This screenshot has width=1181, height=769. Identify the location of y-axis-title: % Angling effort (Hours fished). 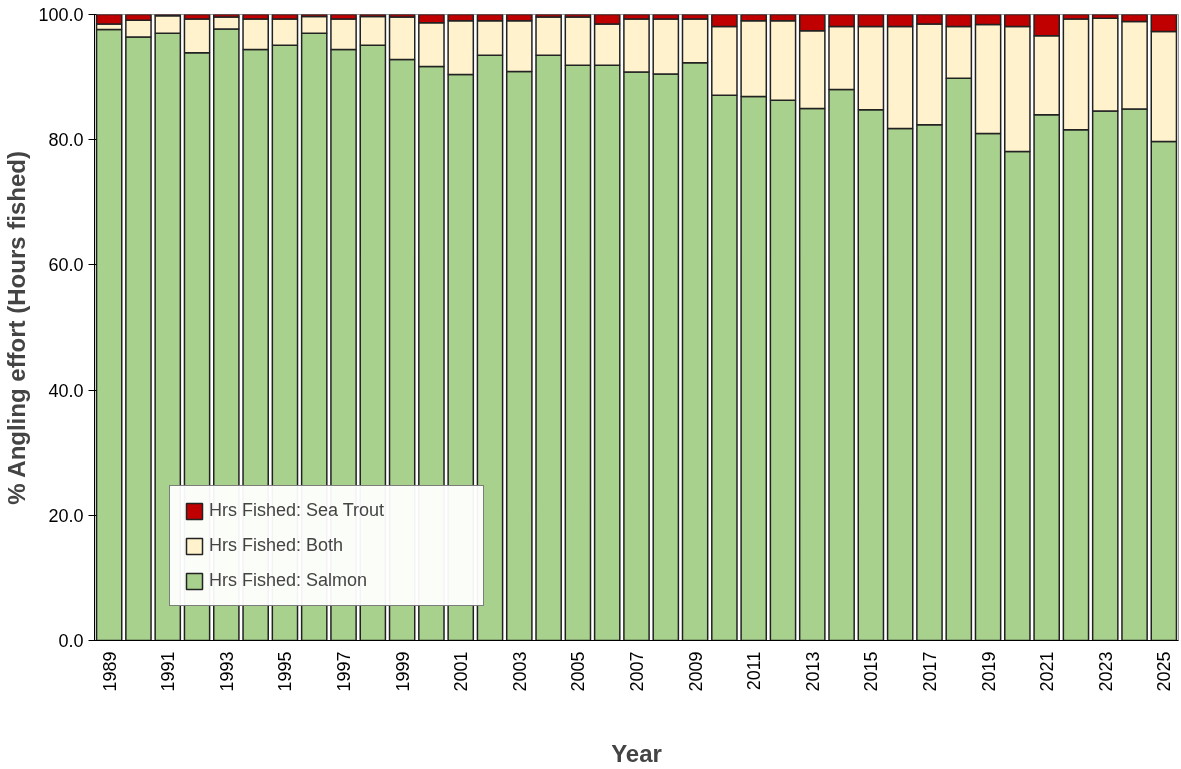
(17, 328).